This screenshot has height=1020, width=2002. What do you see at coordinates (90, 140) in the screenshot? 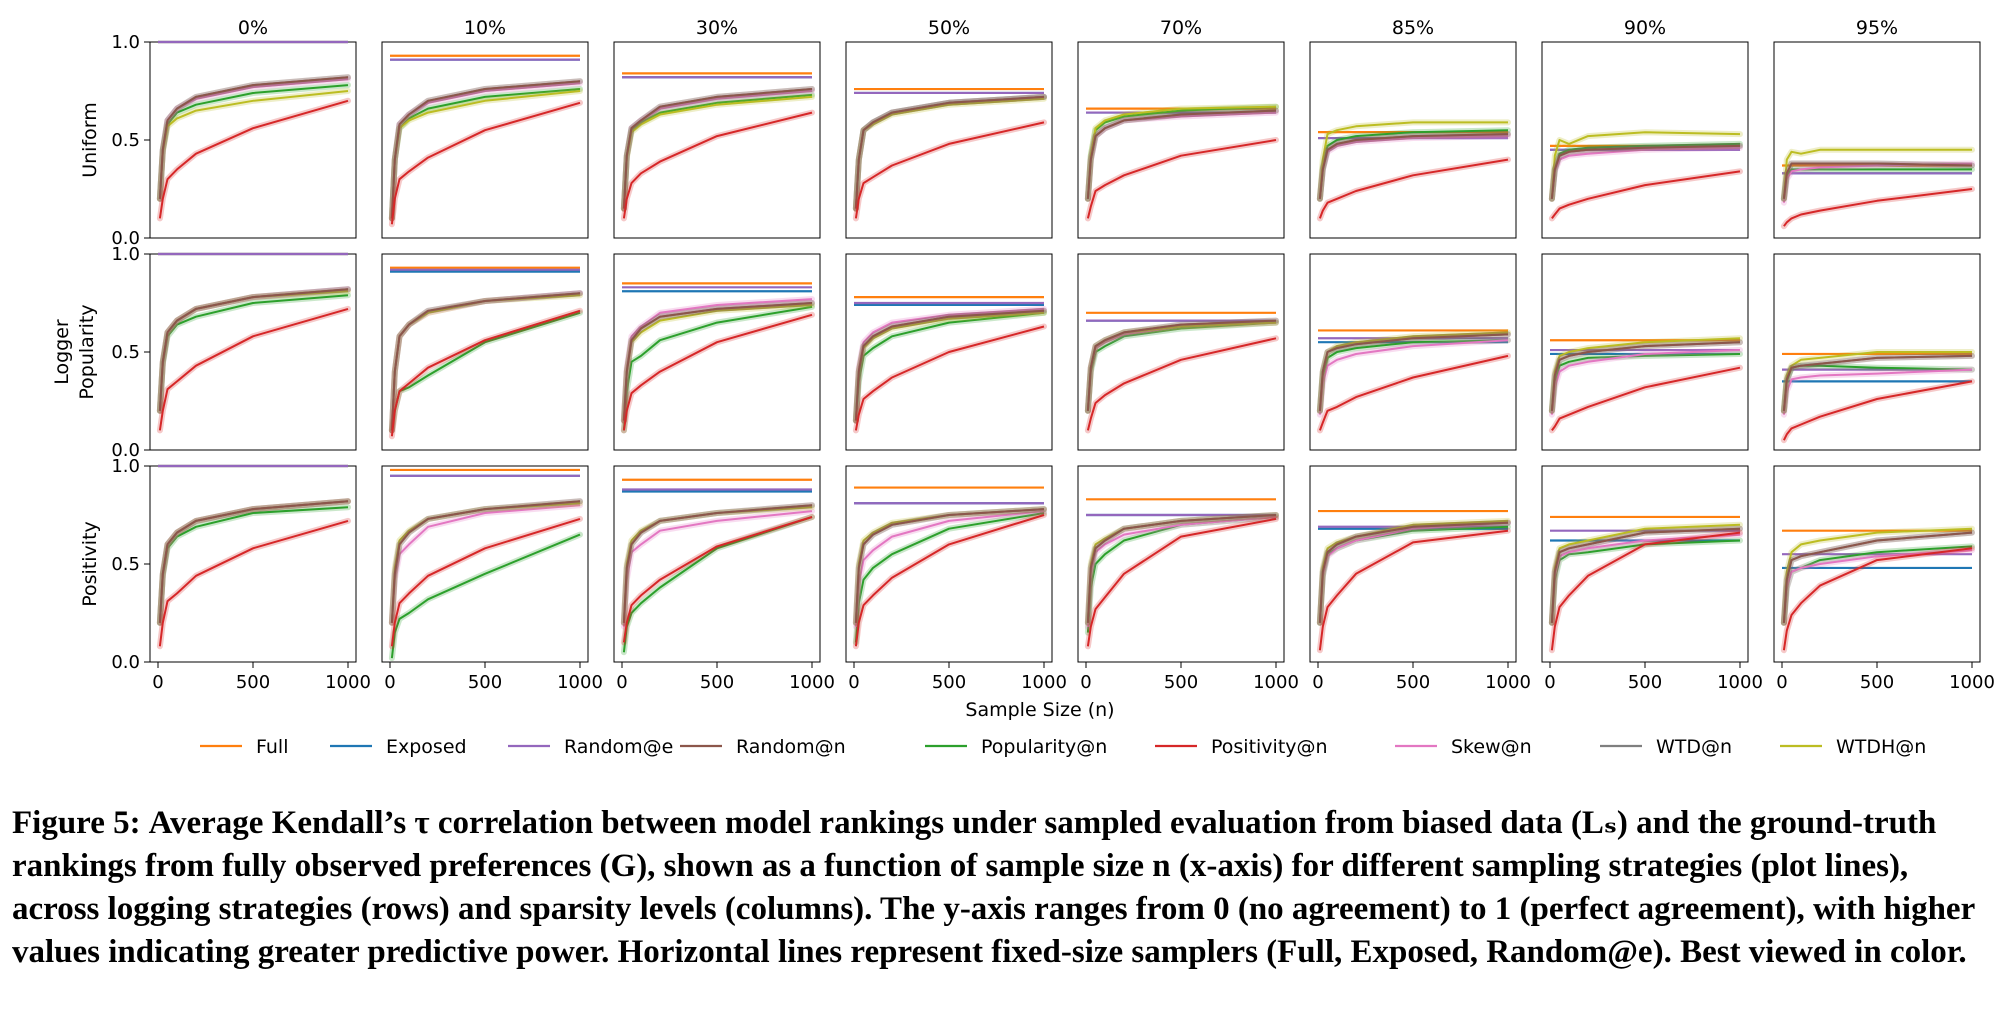
I see `row-label-line: Uniform` at bounding box center [90, 140].